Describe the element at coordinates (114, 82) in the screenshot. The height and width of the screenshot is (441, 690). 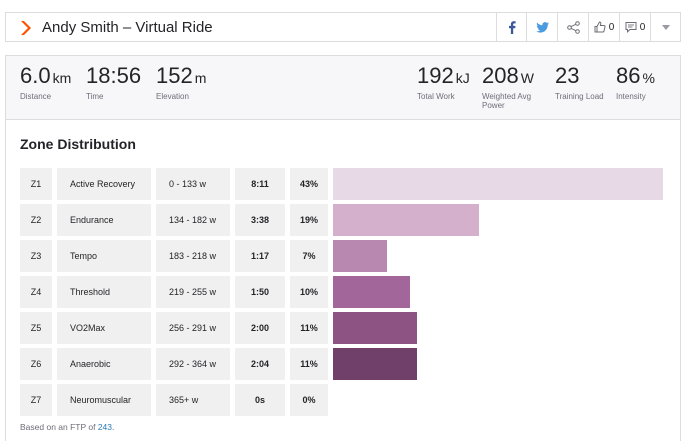
I see `stat-time: 18:56 Time` at that location.